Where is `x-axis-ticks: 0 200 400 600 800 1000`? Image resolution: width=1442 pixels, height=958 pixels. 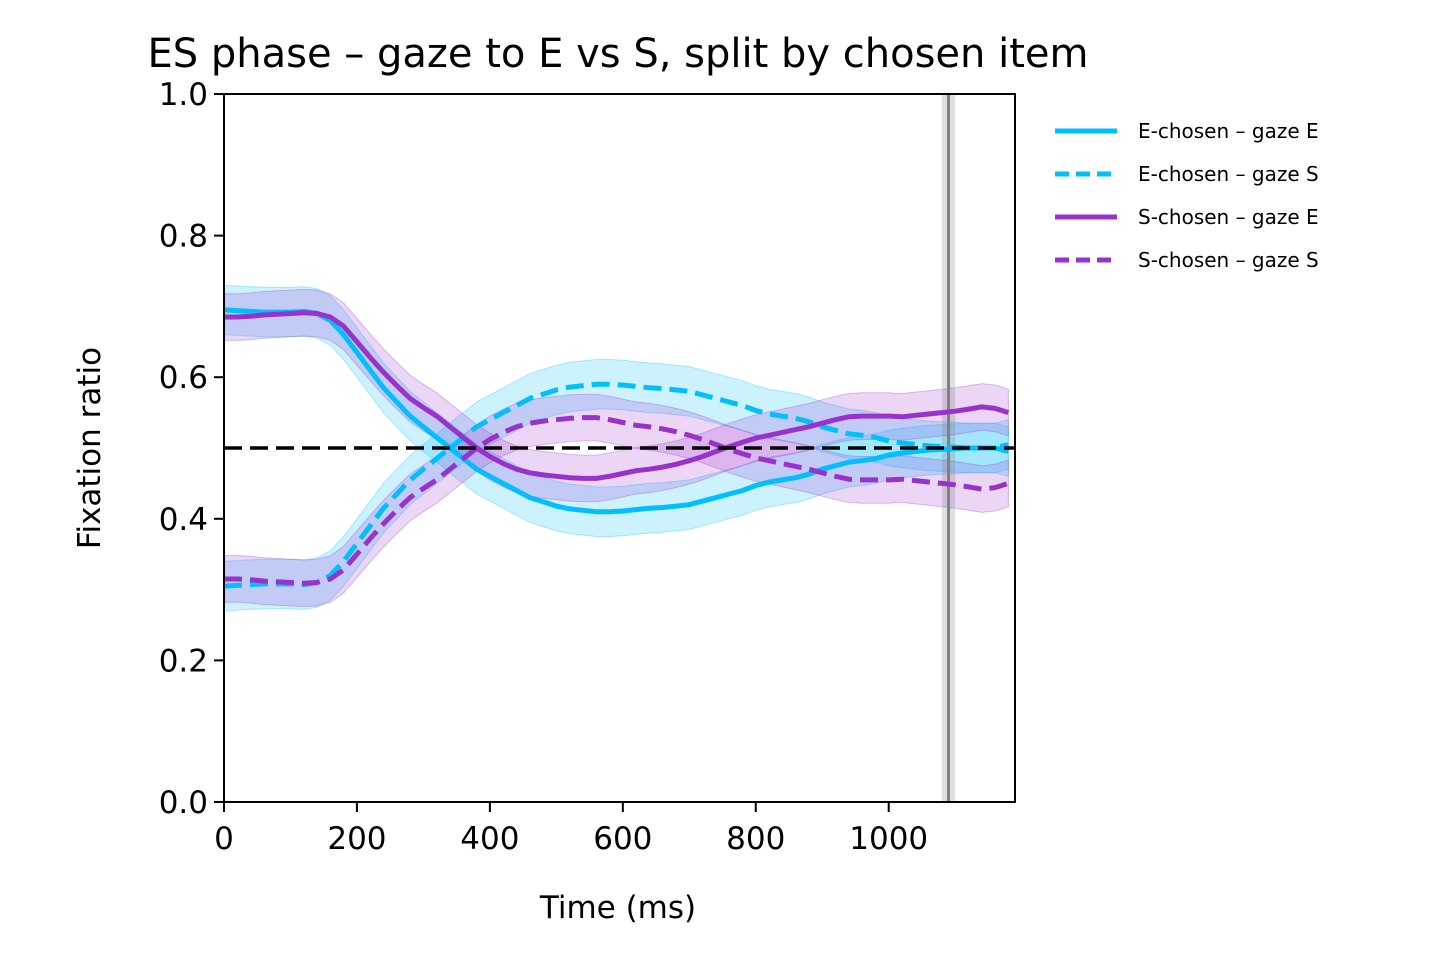
x-axis-ticks: 0 200 400 600 800 1000 is located at coordinates (571, 829).